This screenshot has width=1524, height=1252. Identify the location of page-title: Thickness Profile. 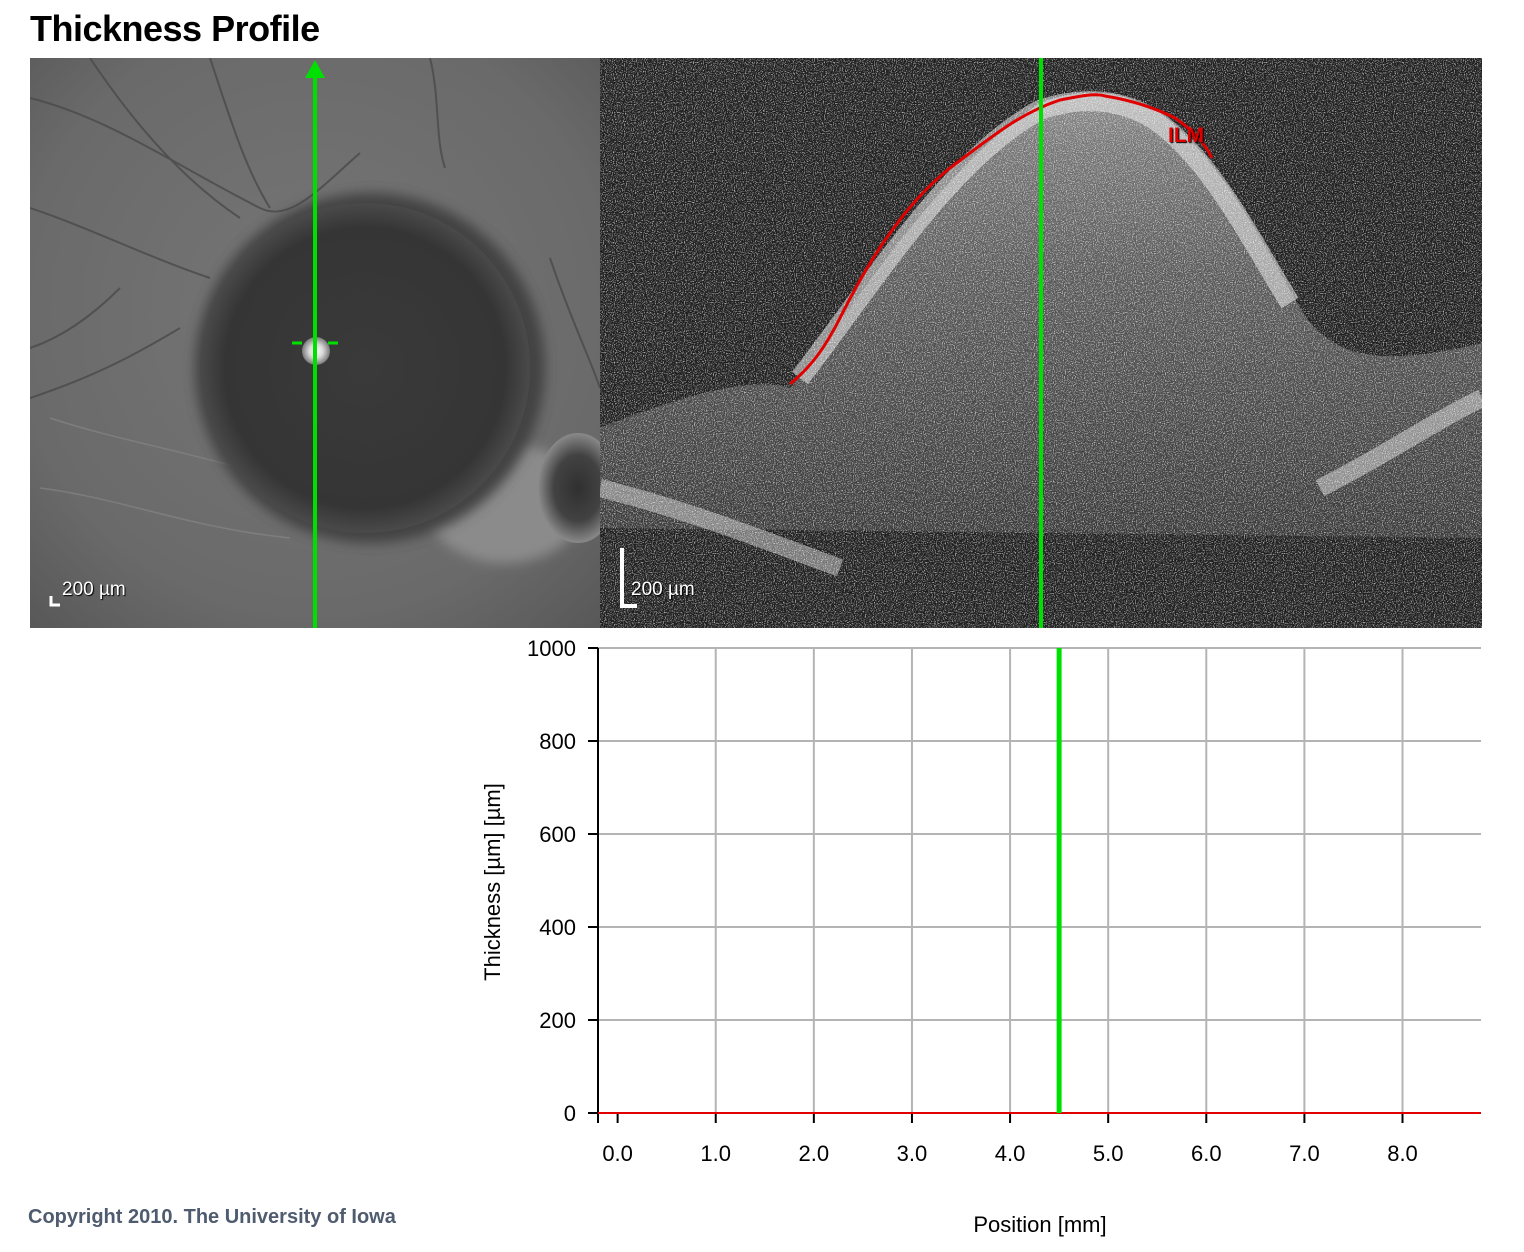
(175, 28).